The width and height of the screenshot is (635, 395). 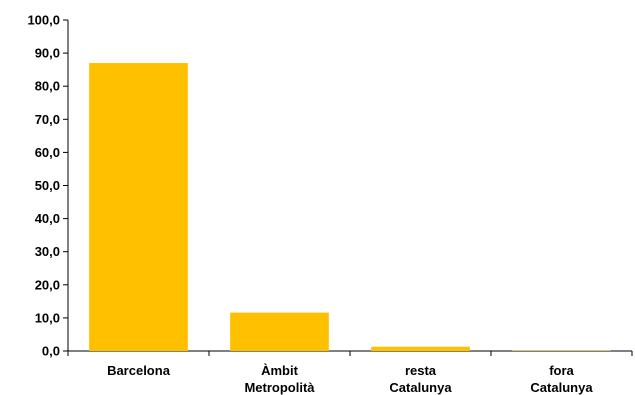 I want to click on y-tick-label: 80,0, so click(x=47, y=86).